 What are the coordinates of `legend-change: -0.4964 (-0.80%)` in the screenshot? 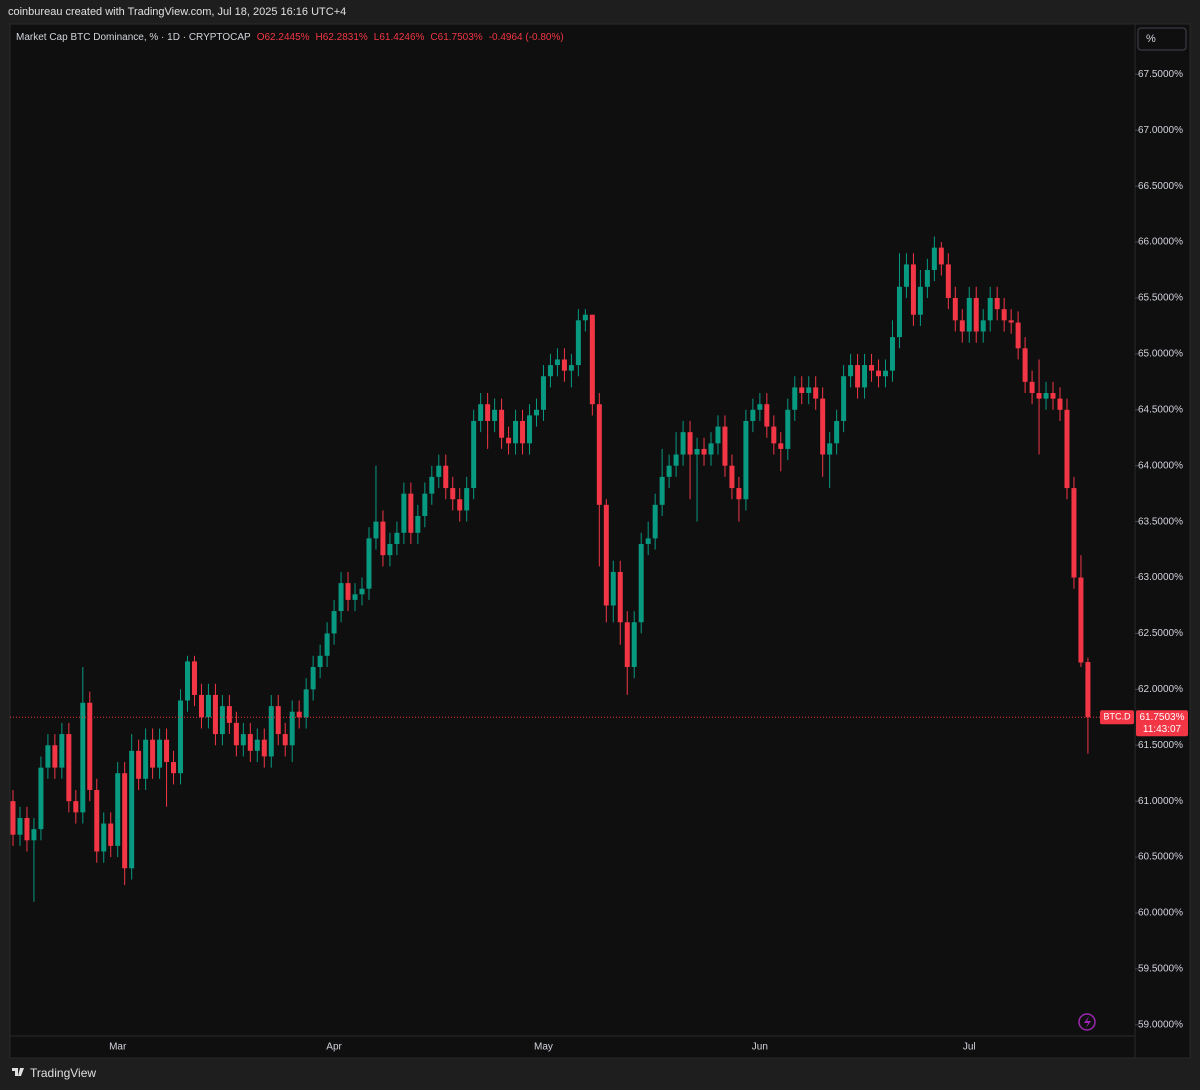 It's located at (526, 37).